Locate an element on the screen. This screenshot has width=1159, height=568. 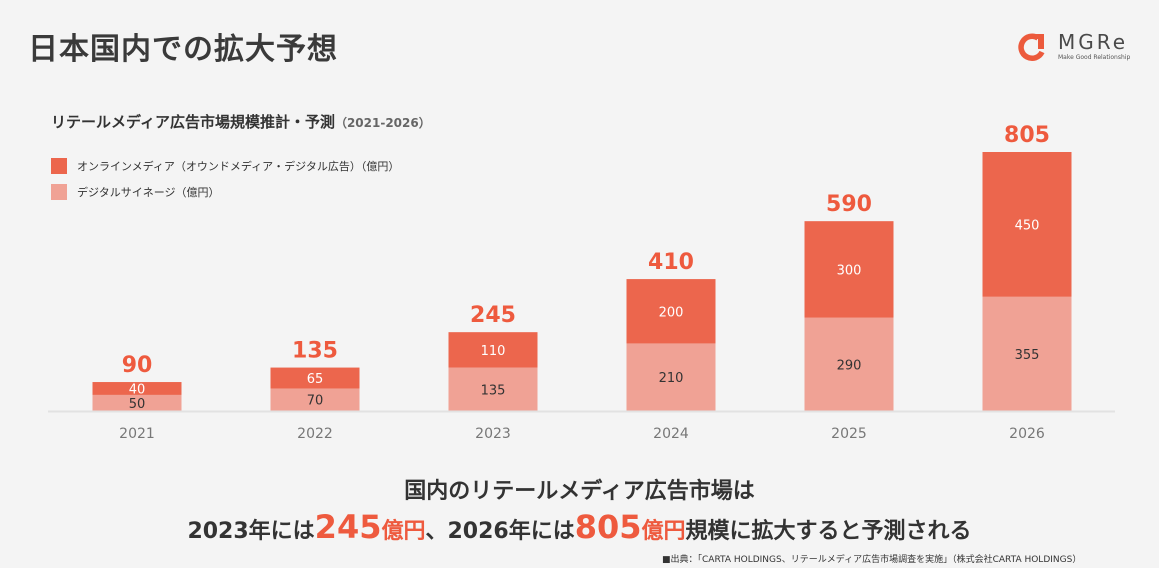
data-label-signage-2021: 50 is located at coordinates (137, 404).